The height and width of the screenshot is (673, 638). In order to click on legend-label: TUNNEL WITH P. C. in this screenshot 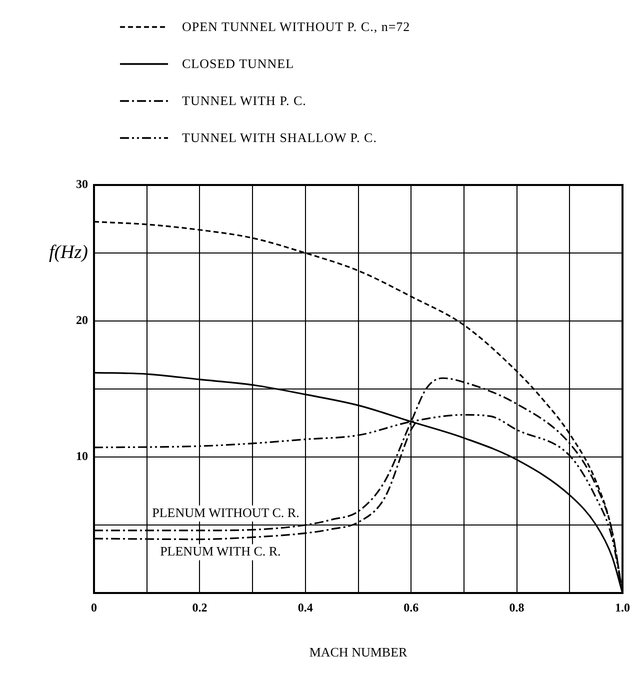, I will do `click(244, 100)`.